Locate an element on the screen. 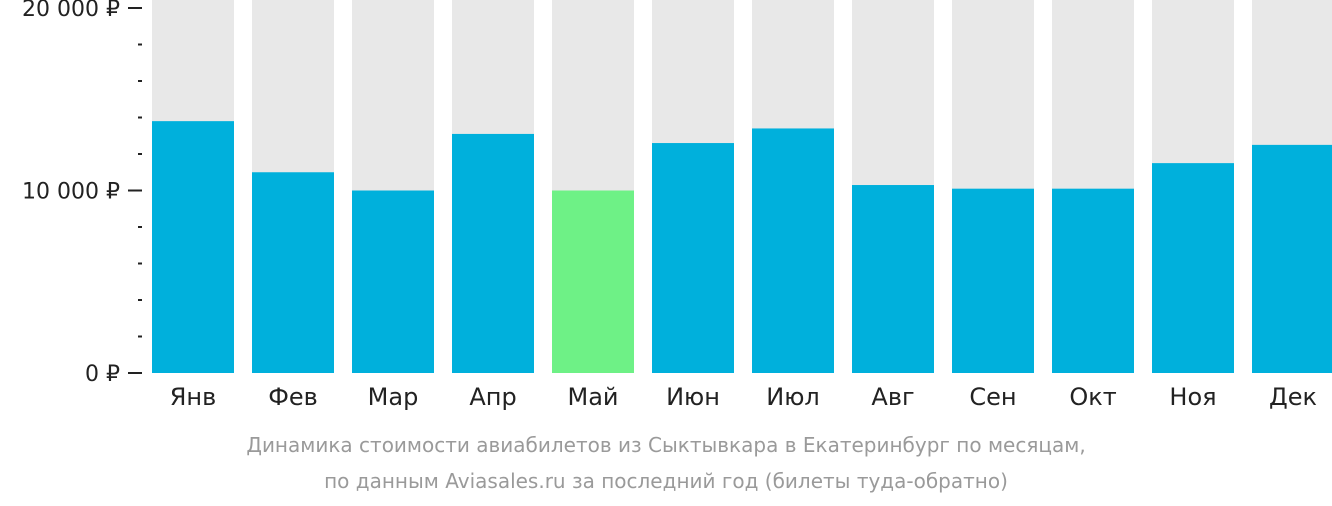 This screenshot has height=506, width=1332. x-tick-label: Дек is located at coordinates (1293, 397).